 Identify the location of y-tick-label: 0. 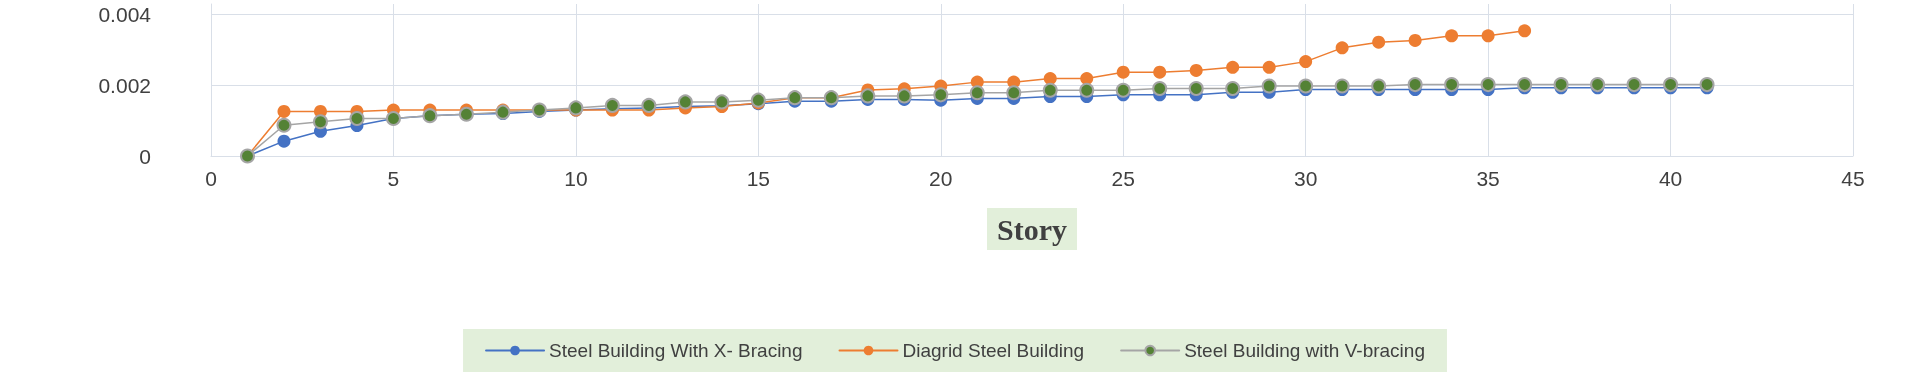
(145, 156).